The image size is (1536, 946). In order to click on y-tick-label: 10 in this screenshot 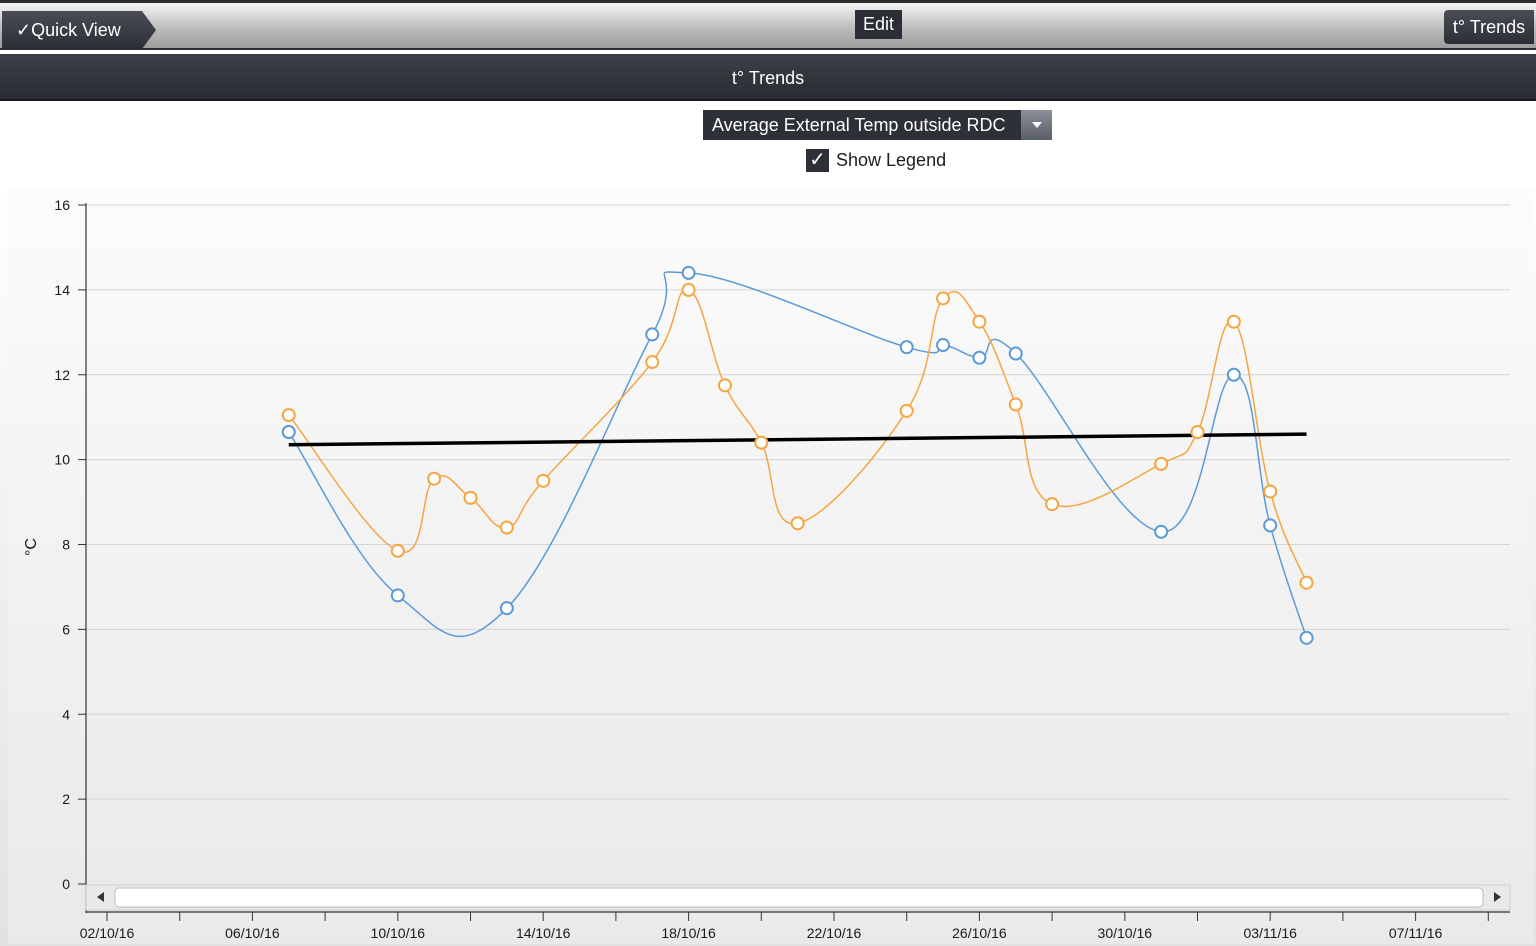, I will do `click(62, 460)`.